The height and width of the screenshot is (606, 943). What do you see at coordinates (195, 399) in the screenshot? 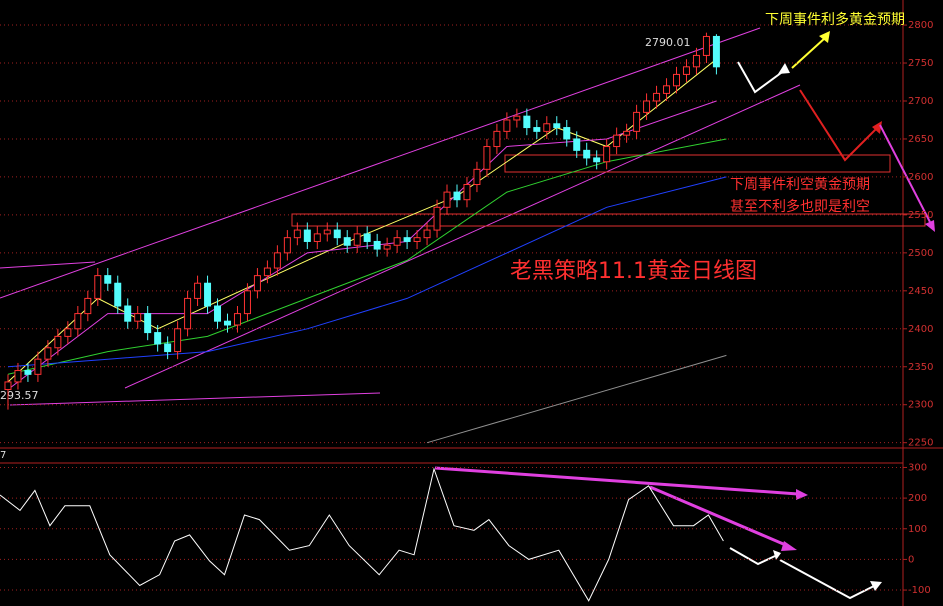
I see `channel-line` at bounding box center [195, 399].